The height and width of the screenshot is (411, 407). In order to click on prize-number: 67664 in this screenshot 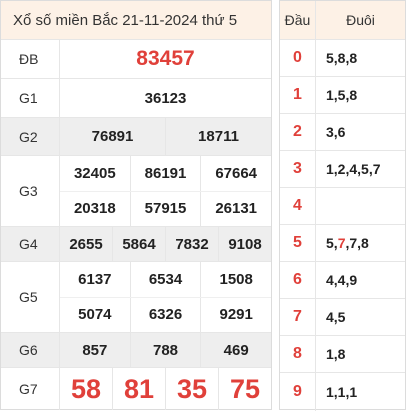, I will do `click(235, 173)`.